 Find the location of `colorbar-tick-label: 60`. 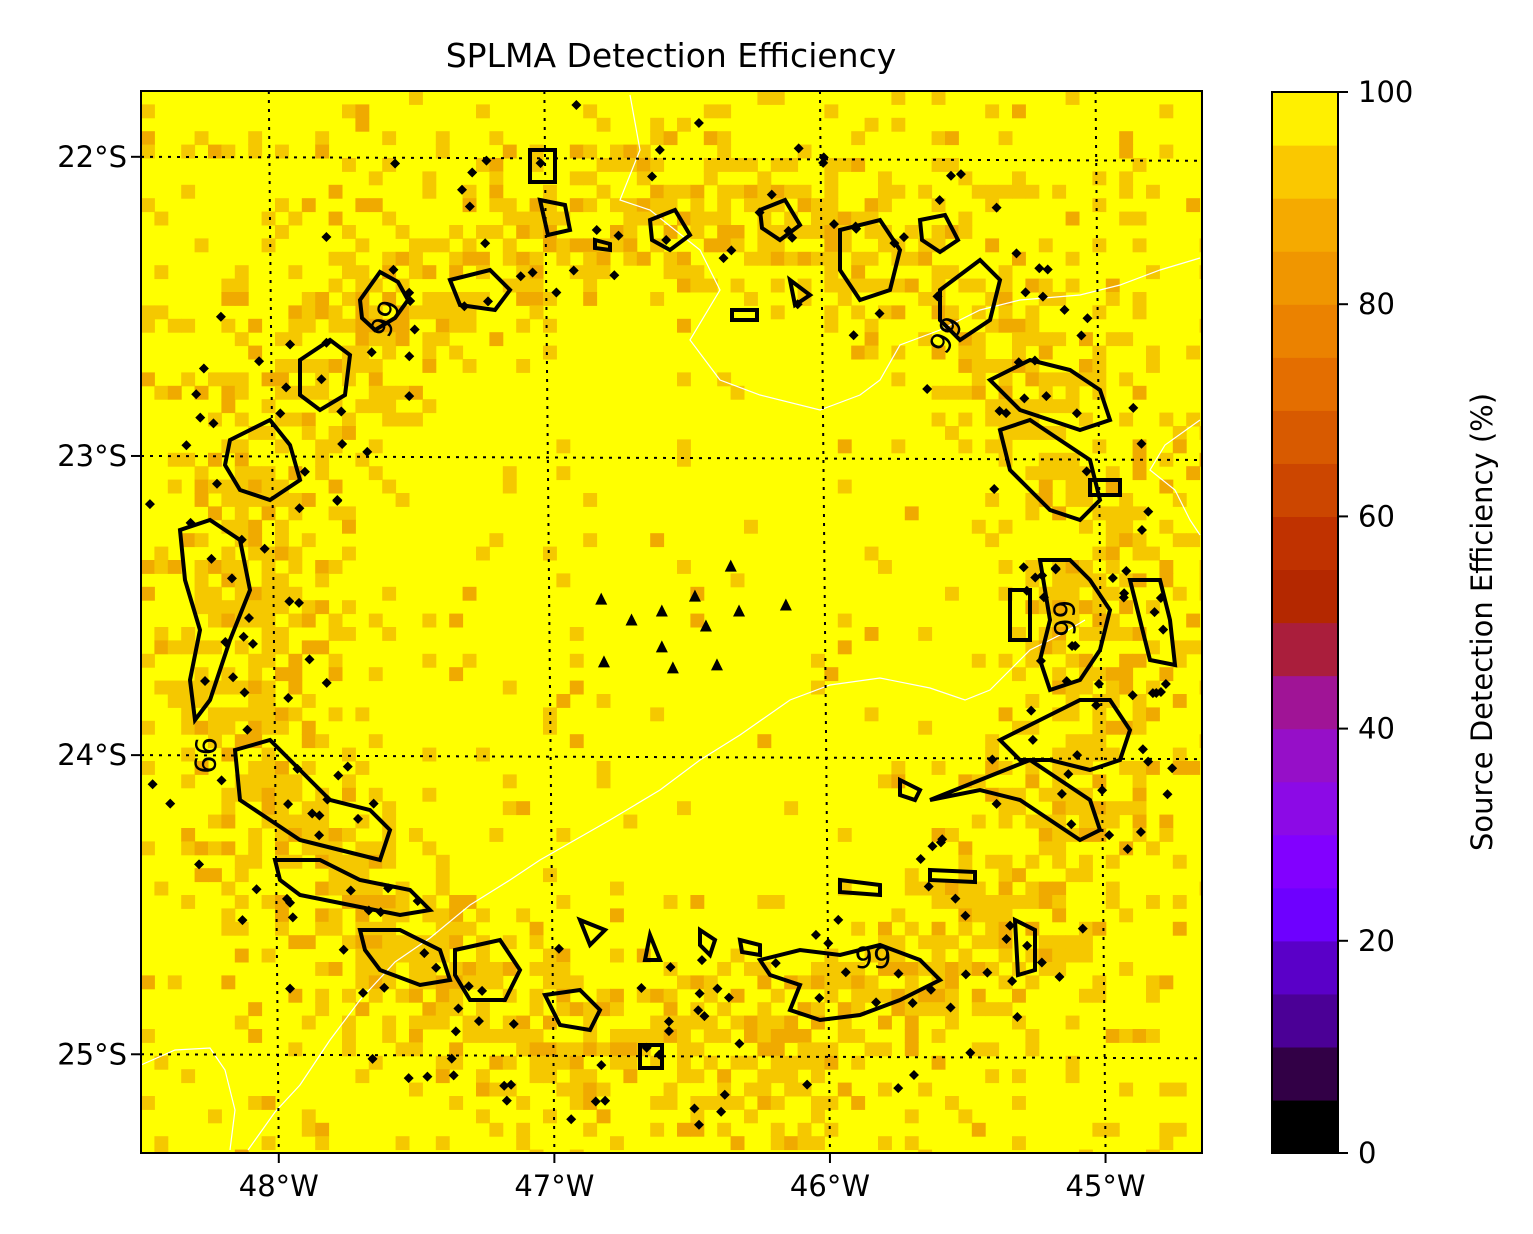

colorbar-tick-label: 60 is located at coordinates (1376, 516).